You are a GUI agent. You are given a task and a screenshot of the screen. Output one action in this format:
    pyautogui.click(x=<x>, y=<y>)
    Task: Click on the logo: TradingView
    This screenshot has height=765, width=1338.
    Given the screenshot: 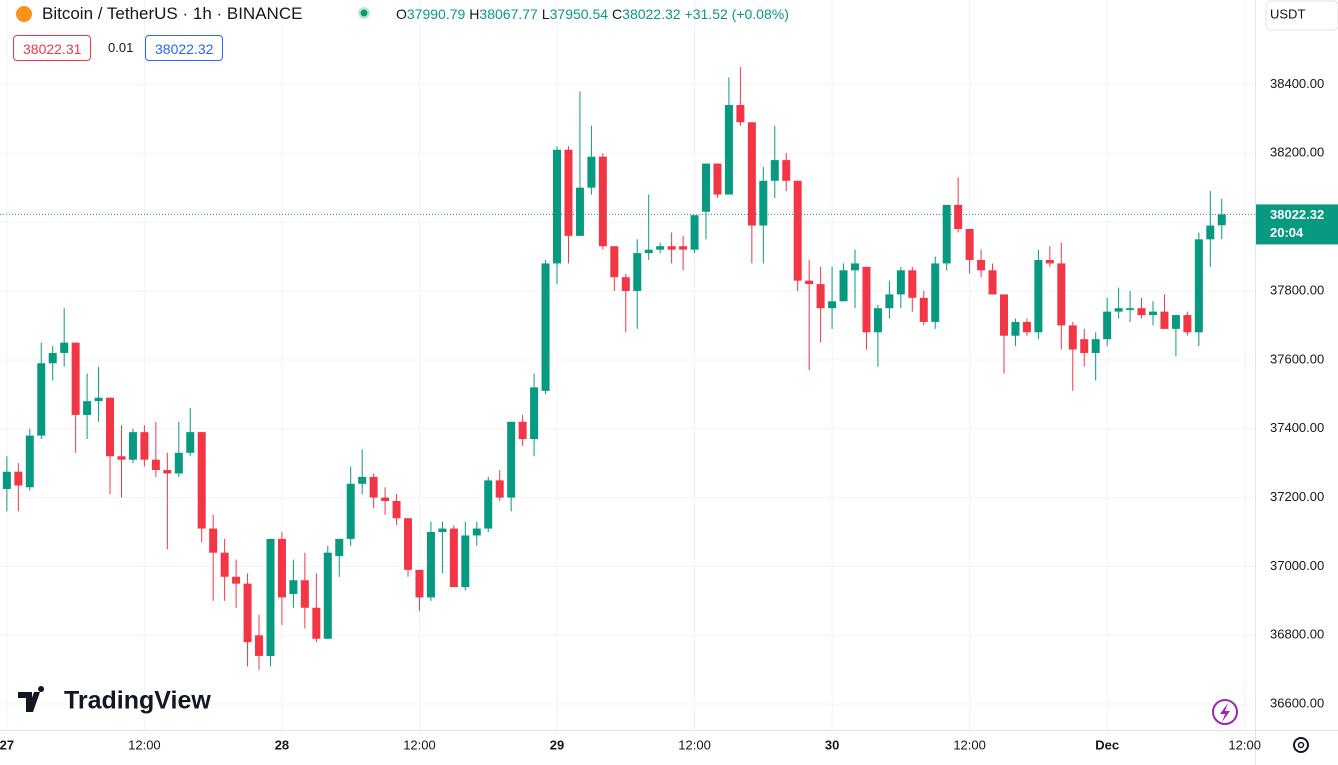 What is the action you would take?
    pyautogui.click(x=114, y=700)
    